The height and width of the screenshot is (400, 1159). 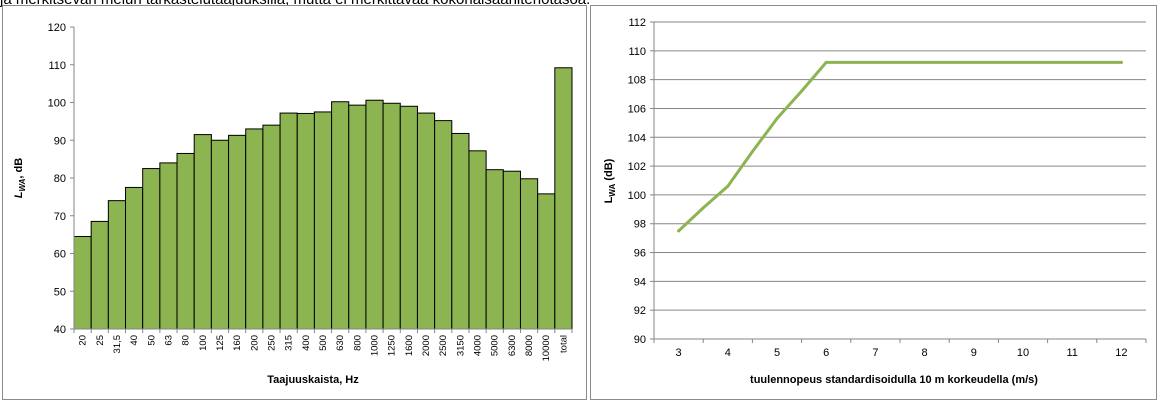 I want to click on y-axis-title-symbol: L, so click(x=609, y=199).